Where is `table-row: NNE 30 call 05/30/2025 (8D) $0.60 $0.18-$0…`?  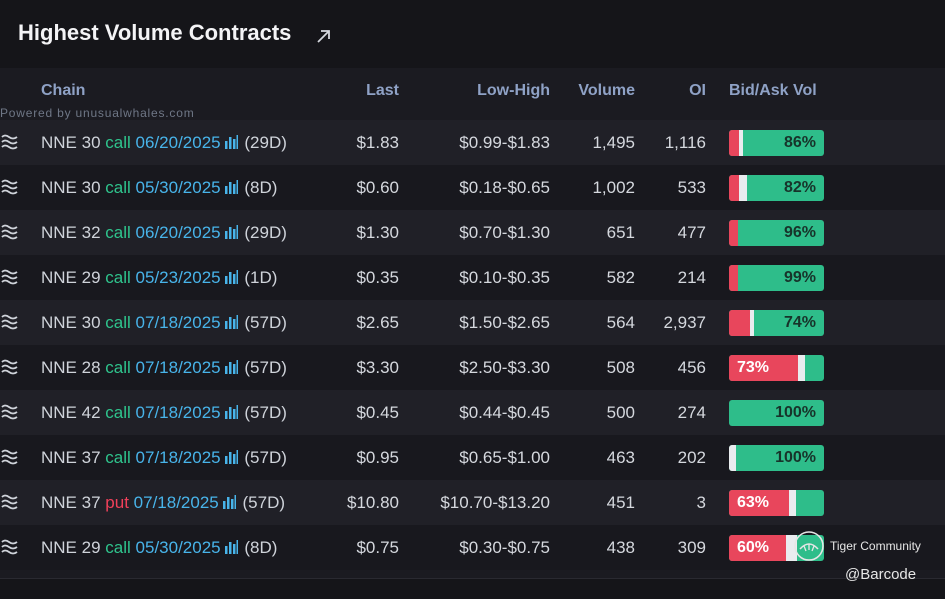
table-row: NNE 30 call 05/30/2025 (8D) $0.60 $0.18-$0… is located at coordinates (472, 187).